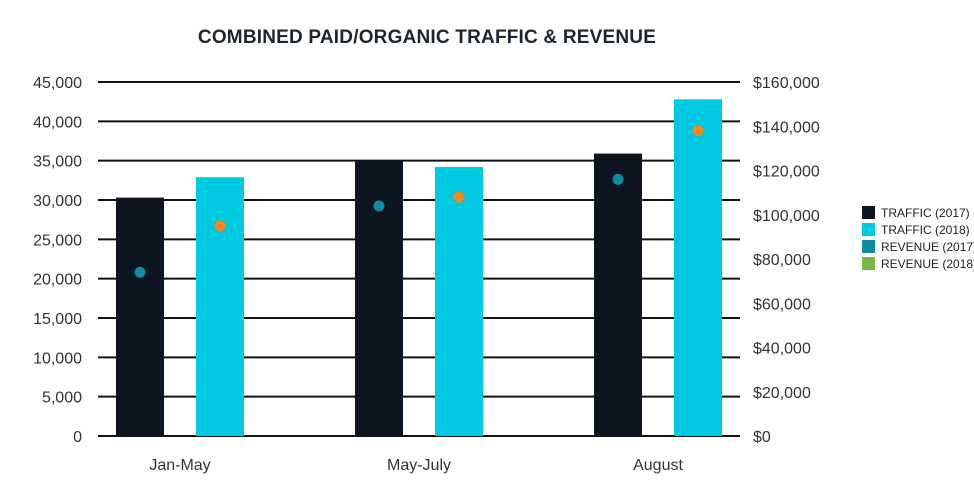 The width and height of the screenshot is (974, 491). I want to click on left-tick-label: 0, so click(77, 437).